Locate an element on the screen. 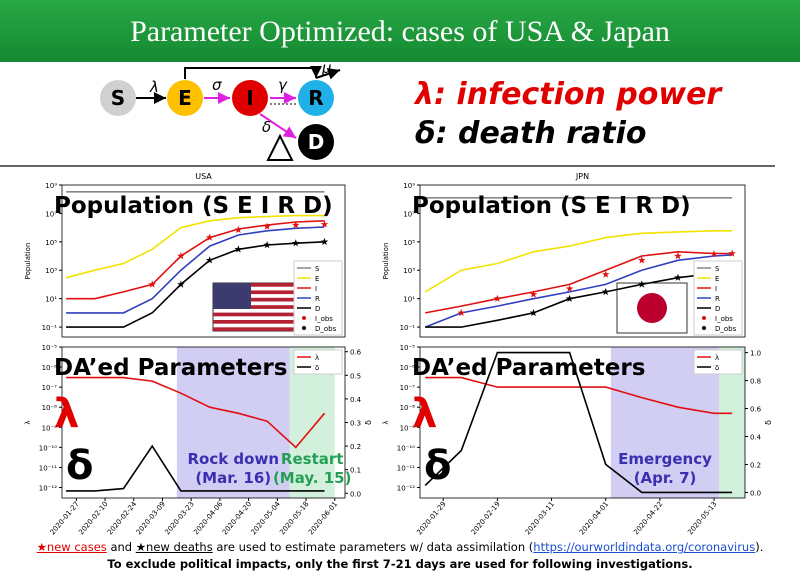  x-tick-label: 2020-06-01 is located at coordinates (323, 518).